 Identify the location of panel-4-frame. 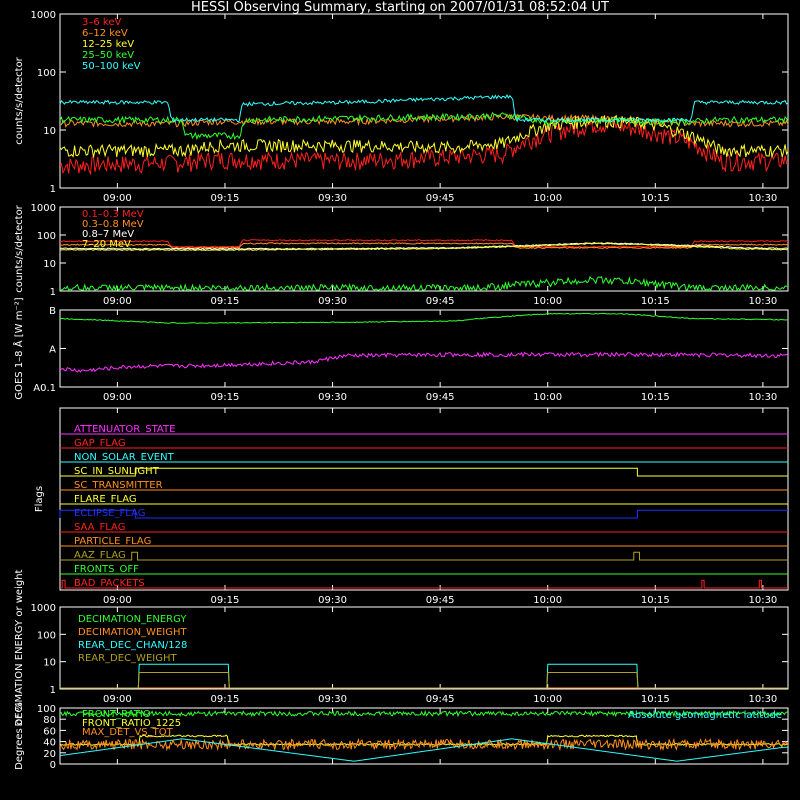
(424, 648).